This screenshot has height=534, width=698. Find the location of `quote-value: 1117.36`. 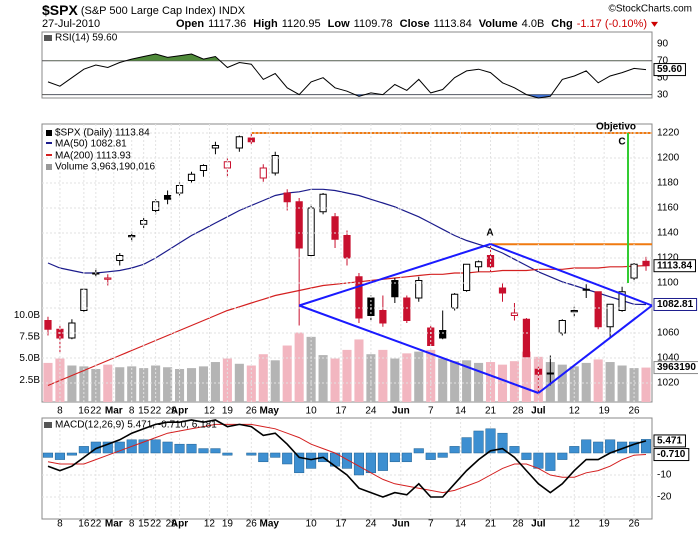

quote-value: 1117.36 is located at coordinates (227, 24).